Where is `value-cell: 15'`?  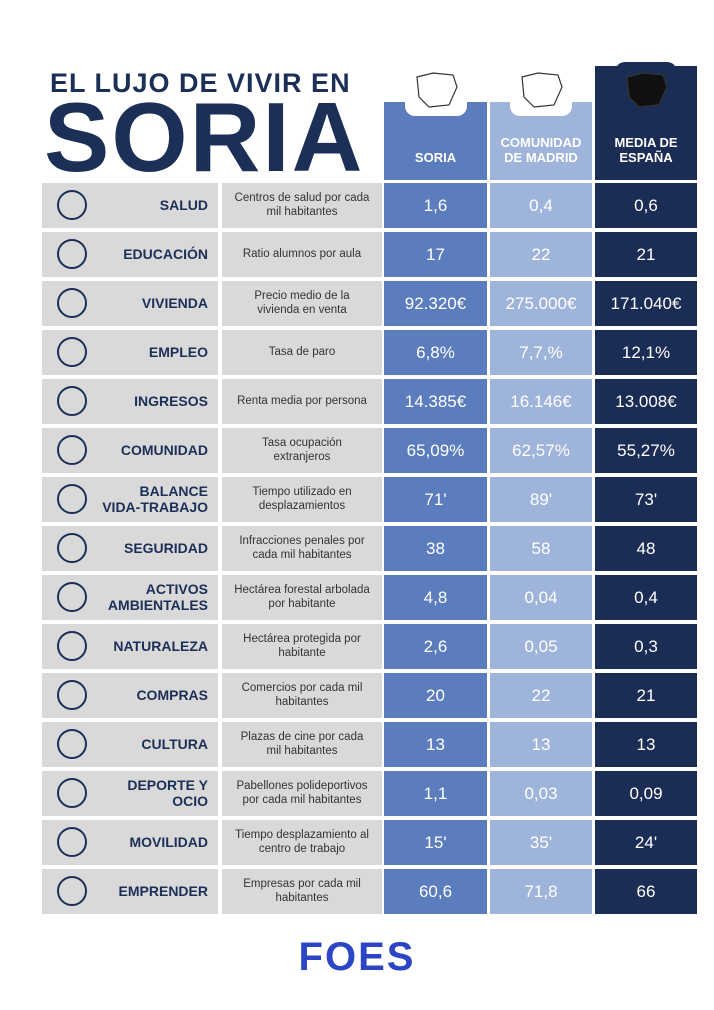
value-cell: 15' is located at coordinates (435, 842).